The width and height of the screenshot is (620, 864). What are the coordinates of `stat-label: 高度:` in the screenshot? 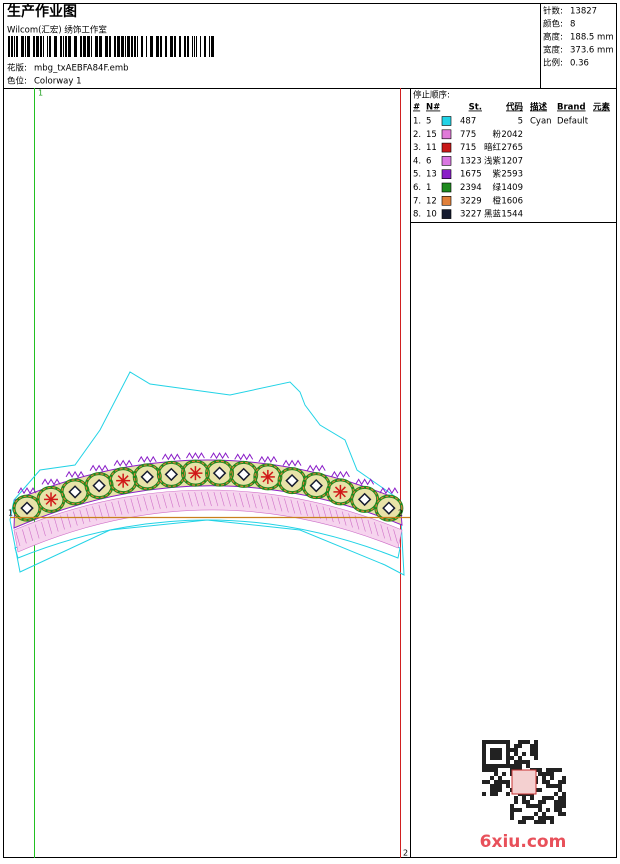 It's located at (553, 37).